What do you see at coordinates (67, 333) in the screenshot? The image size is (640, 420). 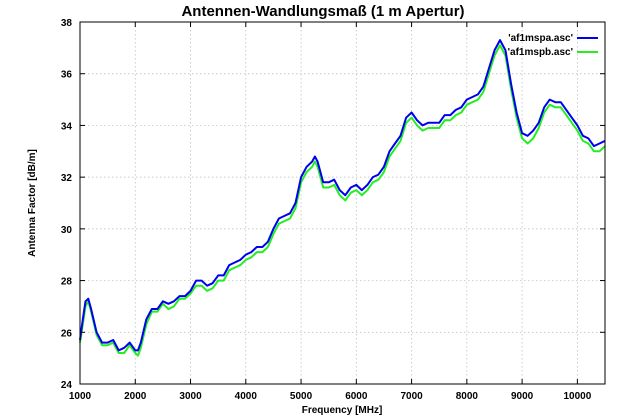 I see `y-tick-label-26: 26` at bounding box center [67, 333].